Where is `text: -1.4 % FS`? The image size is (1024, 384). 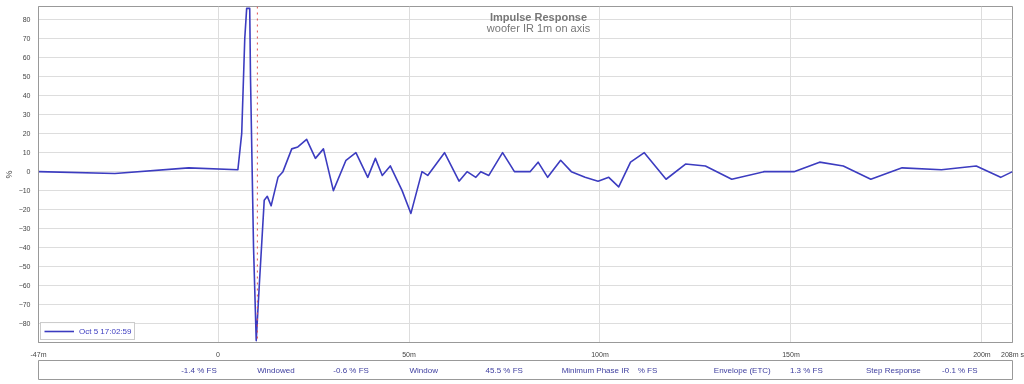
text: -1.4 % FS is located at coordinates (199, 370).